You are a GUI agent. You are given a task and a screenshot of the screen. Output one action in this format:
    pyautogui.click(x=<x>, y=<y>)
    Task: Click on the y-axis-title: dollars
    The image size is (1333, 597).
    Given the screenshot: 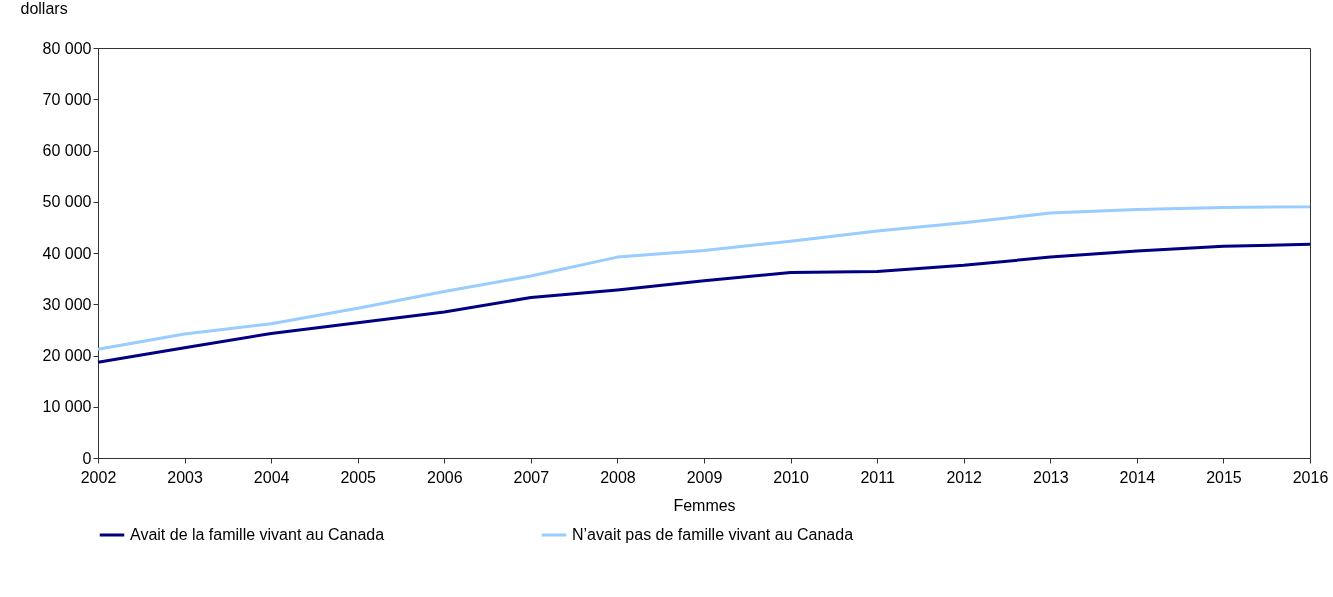 What is the action you would take?
    pyautogui.click(x=44, y=8)
    